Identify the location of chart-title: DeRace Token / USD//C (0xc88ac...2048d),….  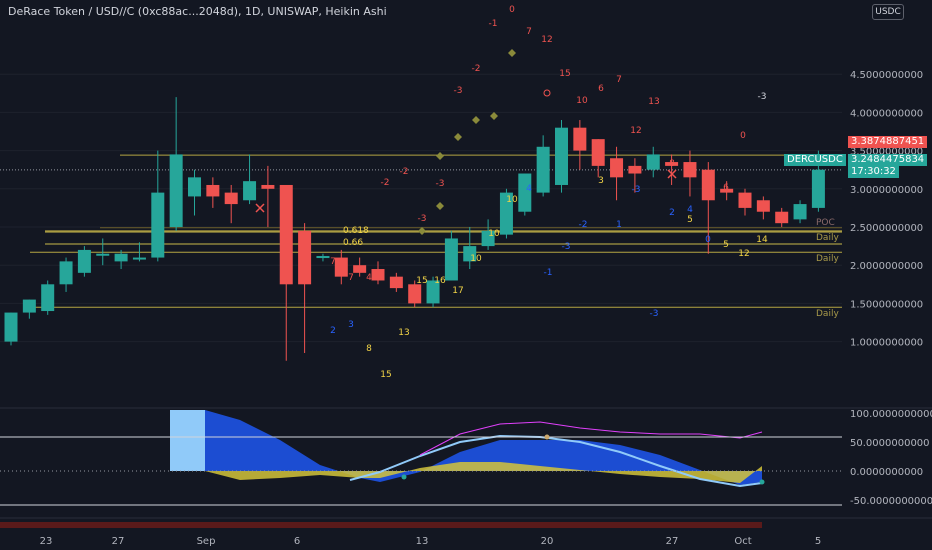
(197, 11).